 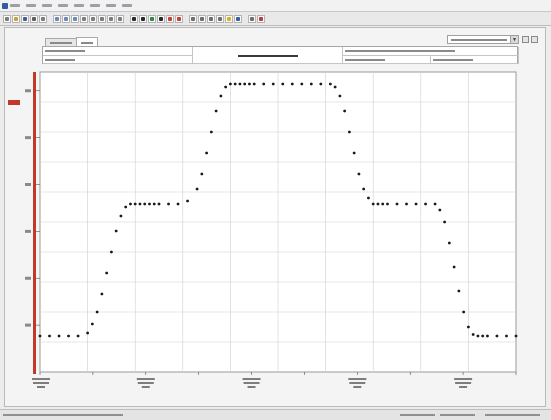 What do you see at coordinates (275, 6) in the screenshot?
I see `menu-bar` at bounding box center [275, 6].